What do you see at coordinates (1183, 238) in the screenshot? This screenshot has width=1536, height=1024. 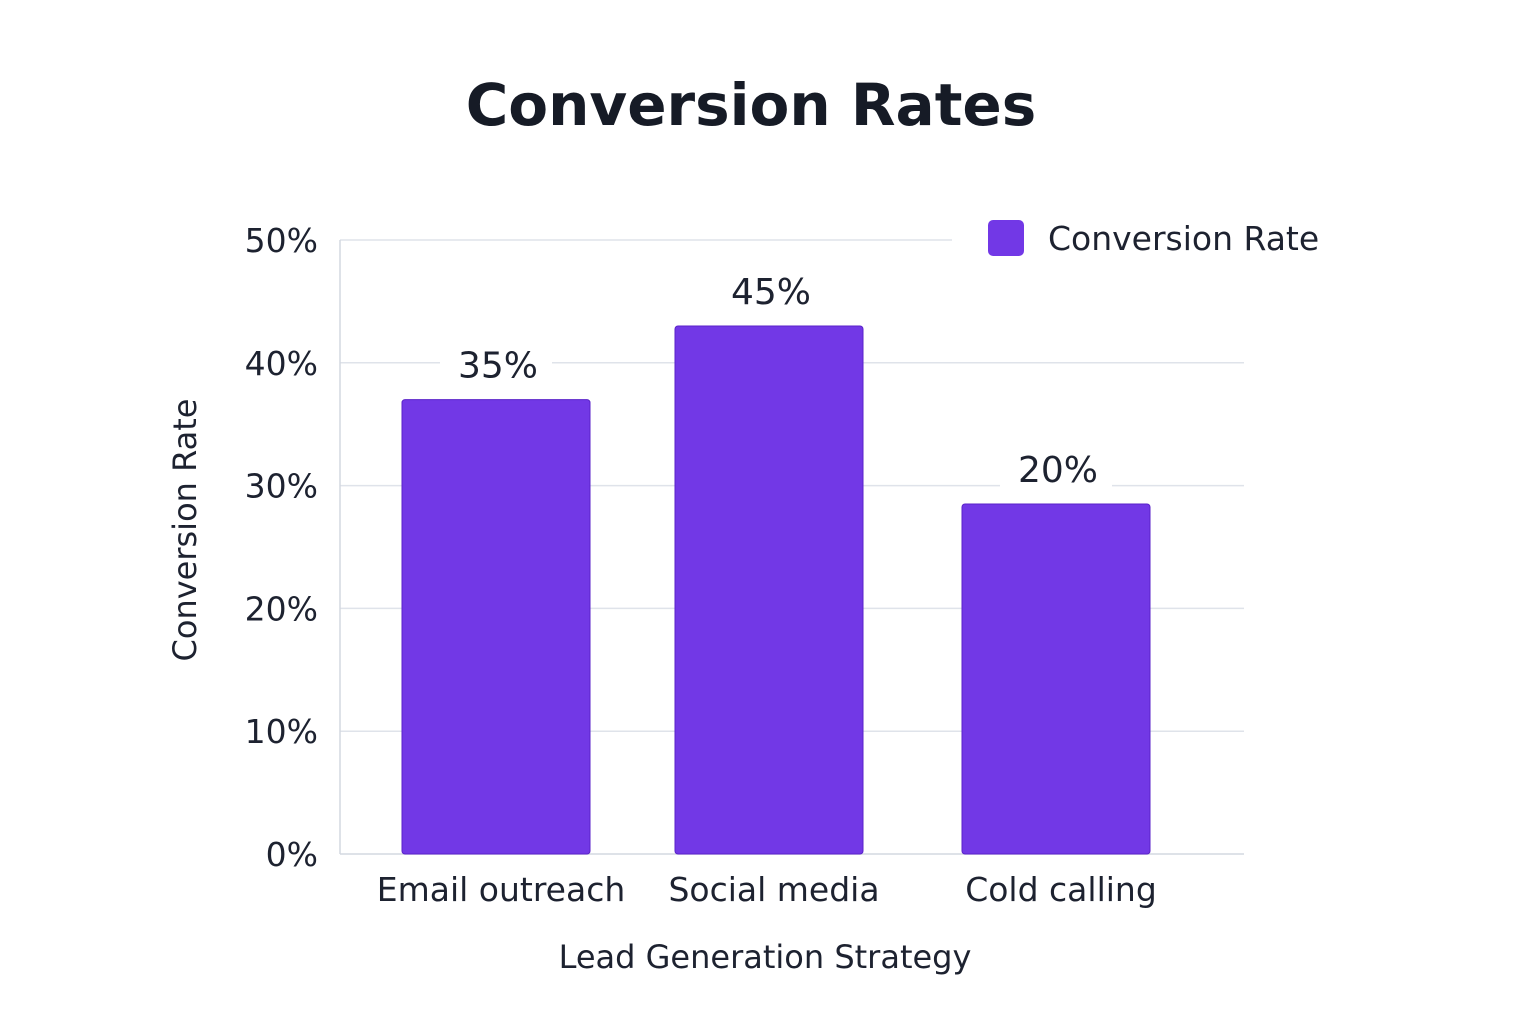 I see `legend-label: Conversion Rate` at bounding box center [1183, 238].